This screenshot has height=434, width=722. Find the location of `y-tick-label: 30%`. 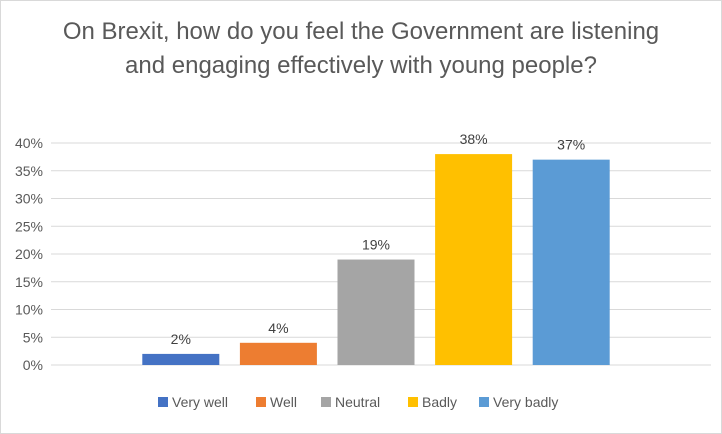

y-tick-label: 30% is located at coordinates (29, 199).